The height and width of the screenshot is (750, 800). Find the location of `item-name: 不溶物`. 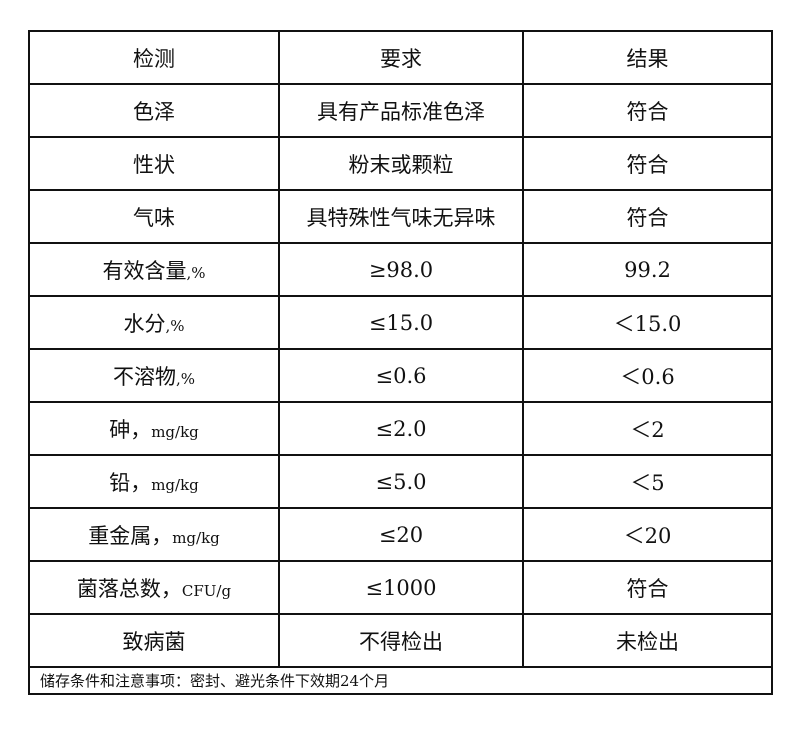

item-name: 不溶物 is located at coordinates (144, 376).